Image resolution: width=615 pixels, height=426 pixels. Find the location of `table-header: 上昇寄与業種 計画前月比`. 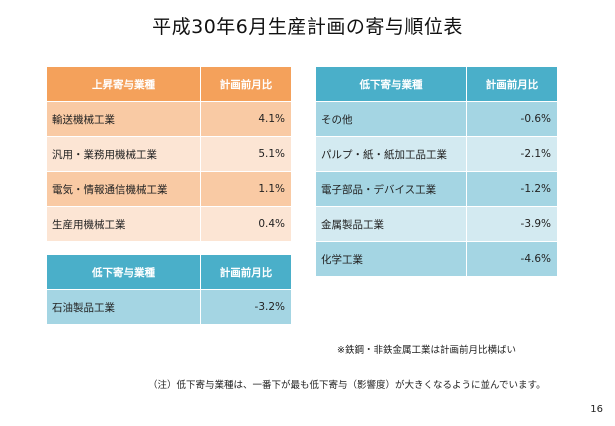

table-header: 上昇寄与業種 計画前月比 is located at coordinates (169, 84).